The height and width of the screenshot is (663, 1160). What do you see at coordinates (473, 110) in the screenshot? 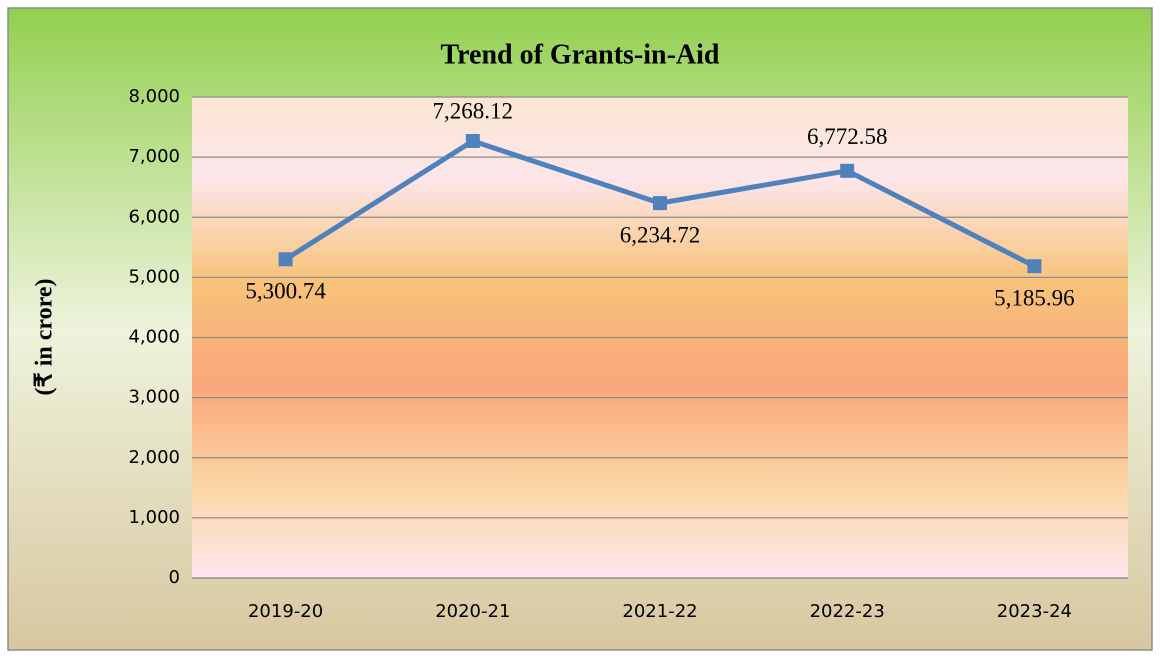
I see `data-label: 7,268.12` at bounding box center [473, 110].